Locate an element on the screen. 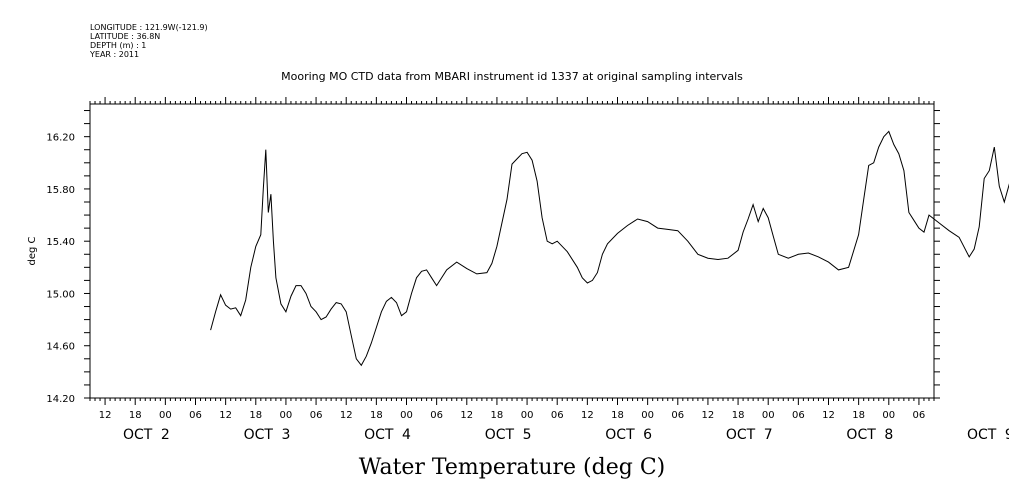 The image size is (1009, 504). day-label-day: 6 is located at coordinates (647, 435).